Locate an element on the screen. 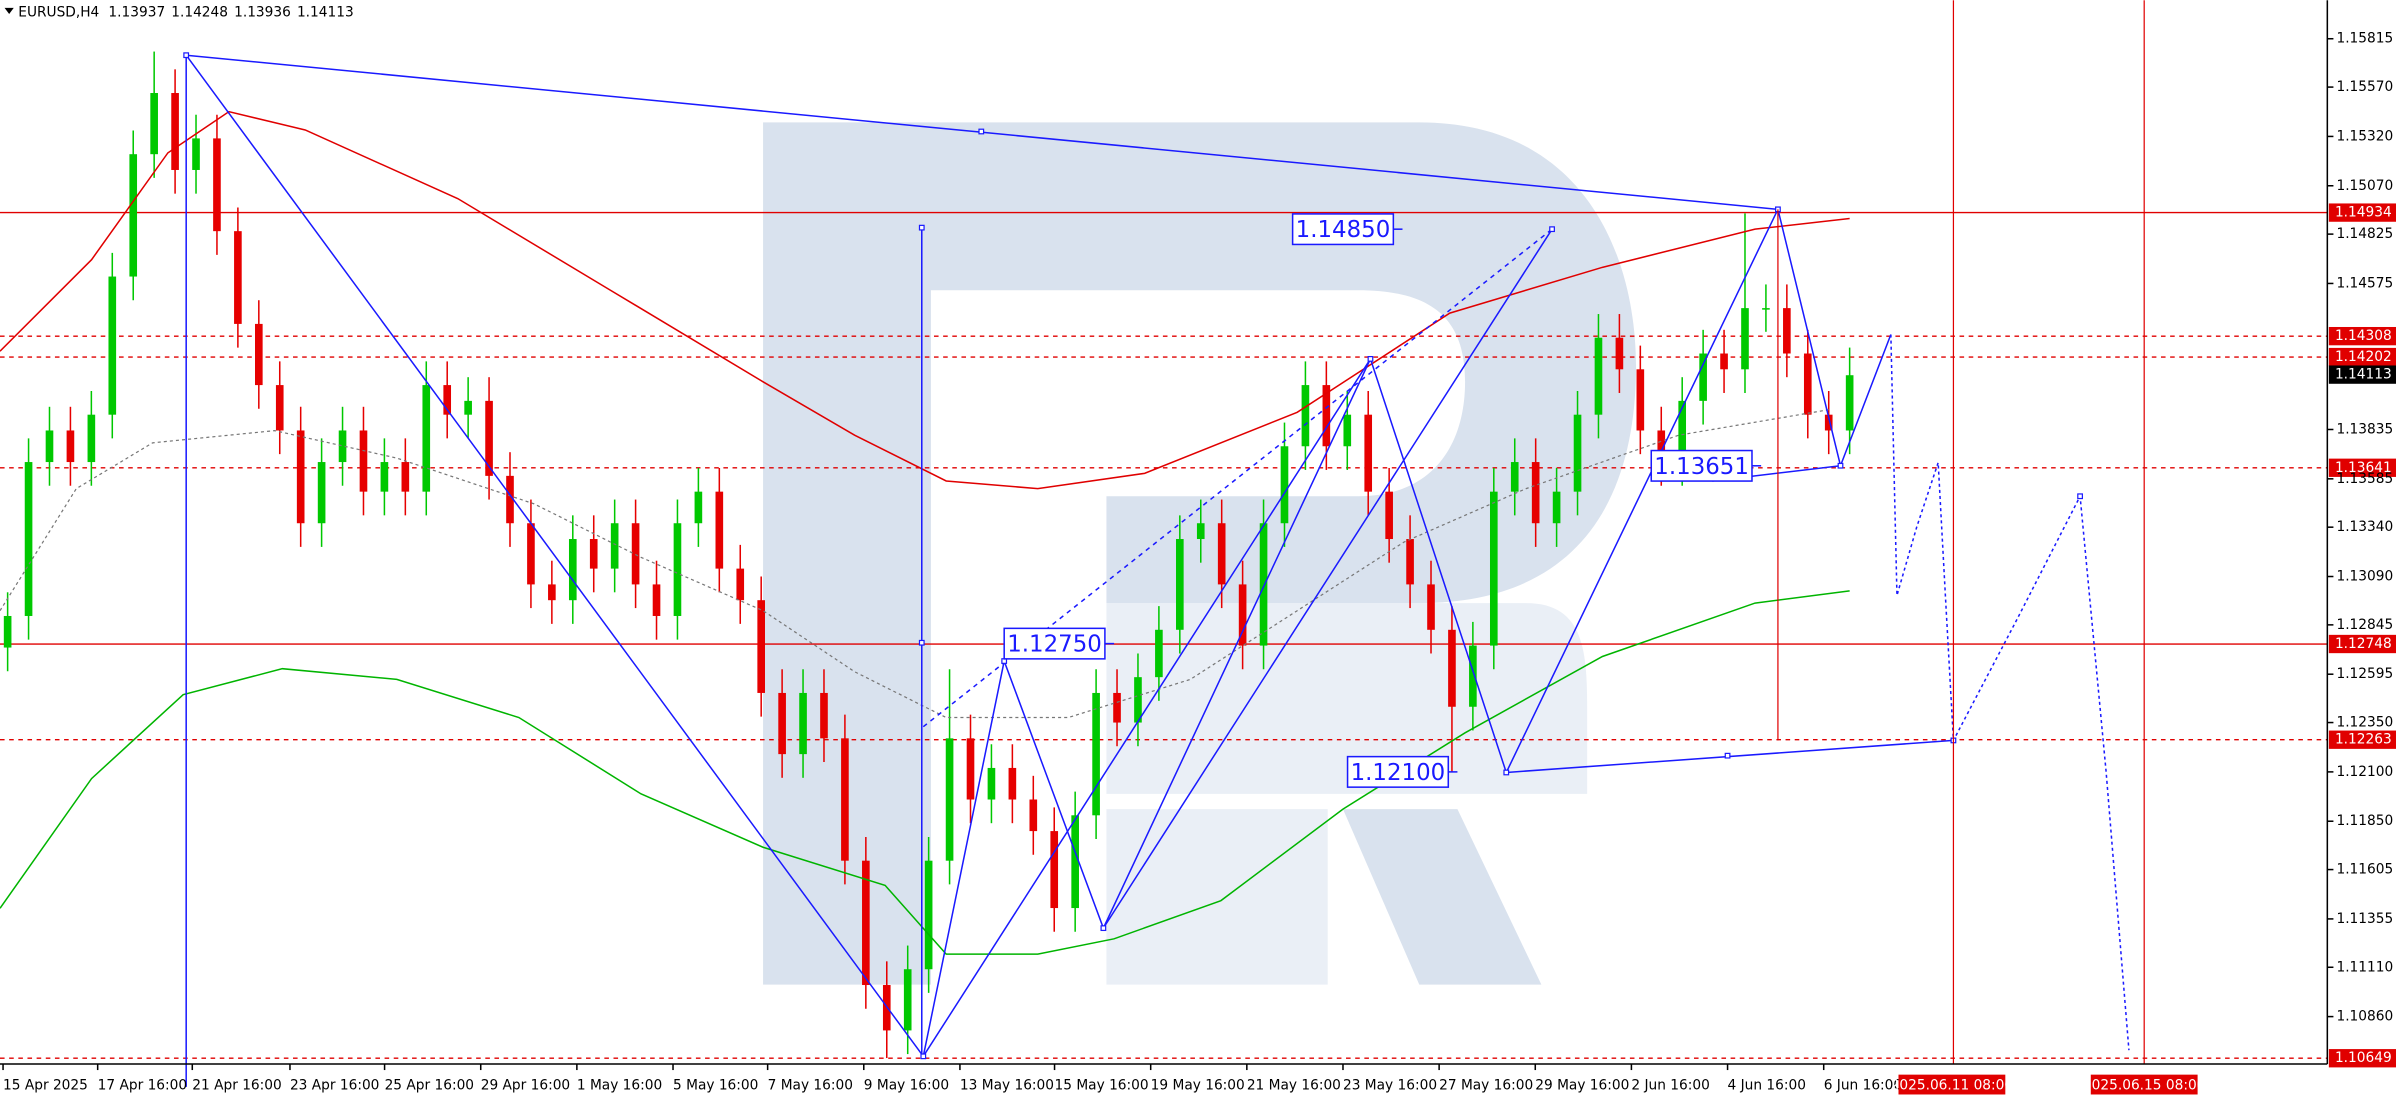  y-tick-label: 1.12595 is located at coordinates (2364, 674).